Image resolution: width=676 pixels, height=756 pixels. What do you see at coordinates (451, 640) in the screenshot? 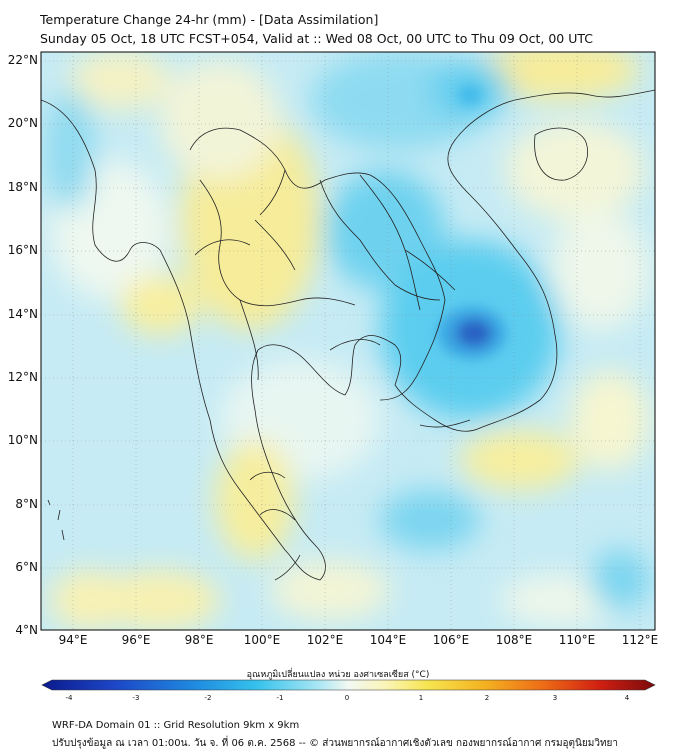
I see `lon-label: 106°E` at bounding box center [451, 640].